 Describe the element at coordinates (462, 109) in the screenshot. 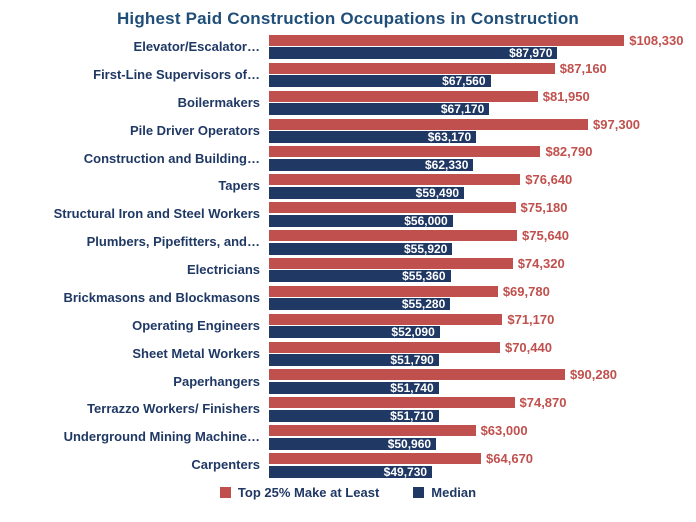

I see `median-value-label: $67,170` at that location.